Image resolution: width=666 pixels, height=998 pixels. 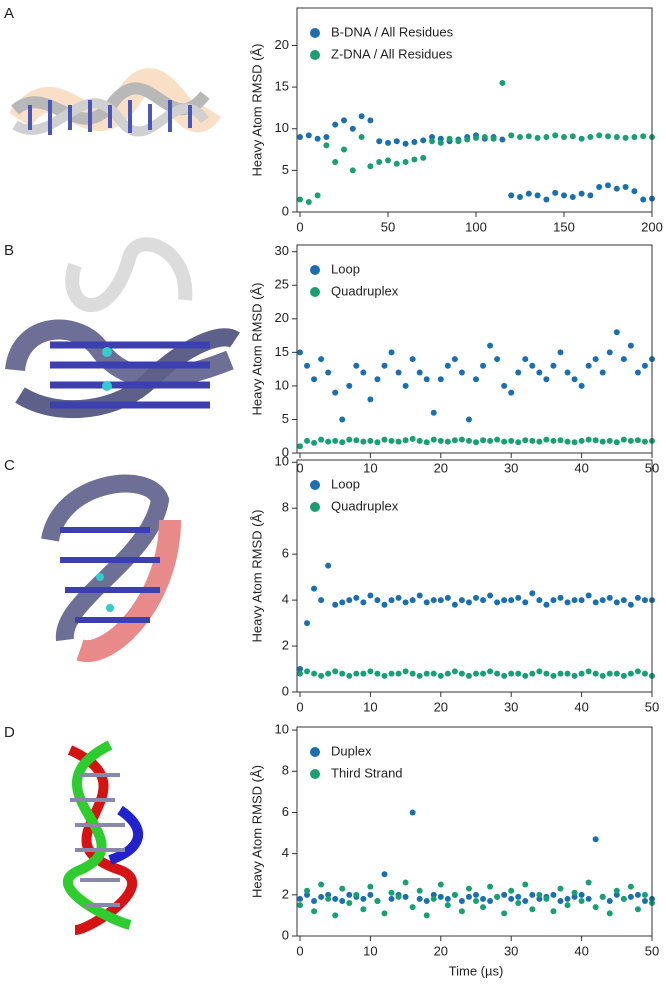 I want to click on legend-label: Quadruplex, so click(x=365, y=505).